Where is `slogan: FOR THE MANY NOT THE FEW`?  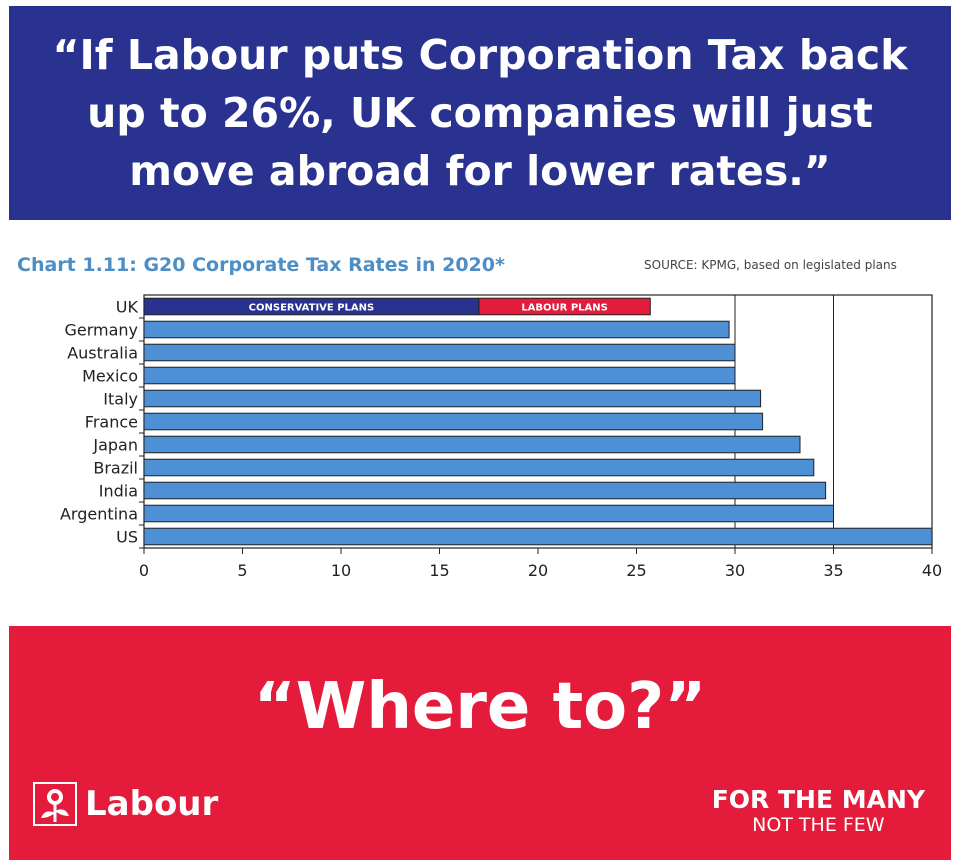
slogan: FOR THE MANY NOT THE FEW is located at coordinates (818, 811).